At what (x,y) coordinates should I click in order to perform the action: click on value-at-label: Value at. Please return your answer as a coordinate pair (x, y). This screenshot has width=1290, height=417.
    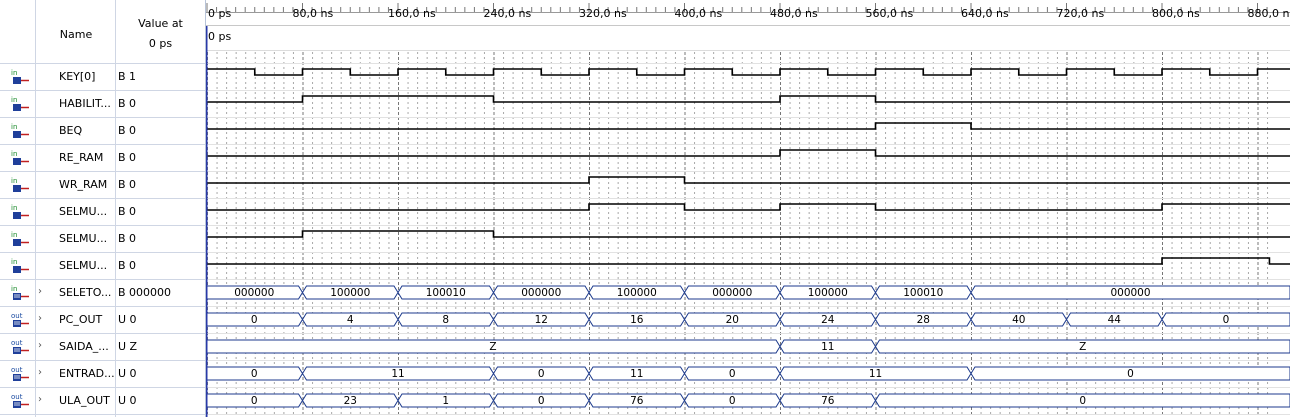
    Looking at the image, I should click on (160, 23).